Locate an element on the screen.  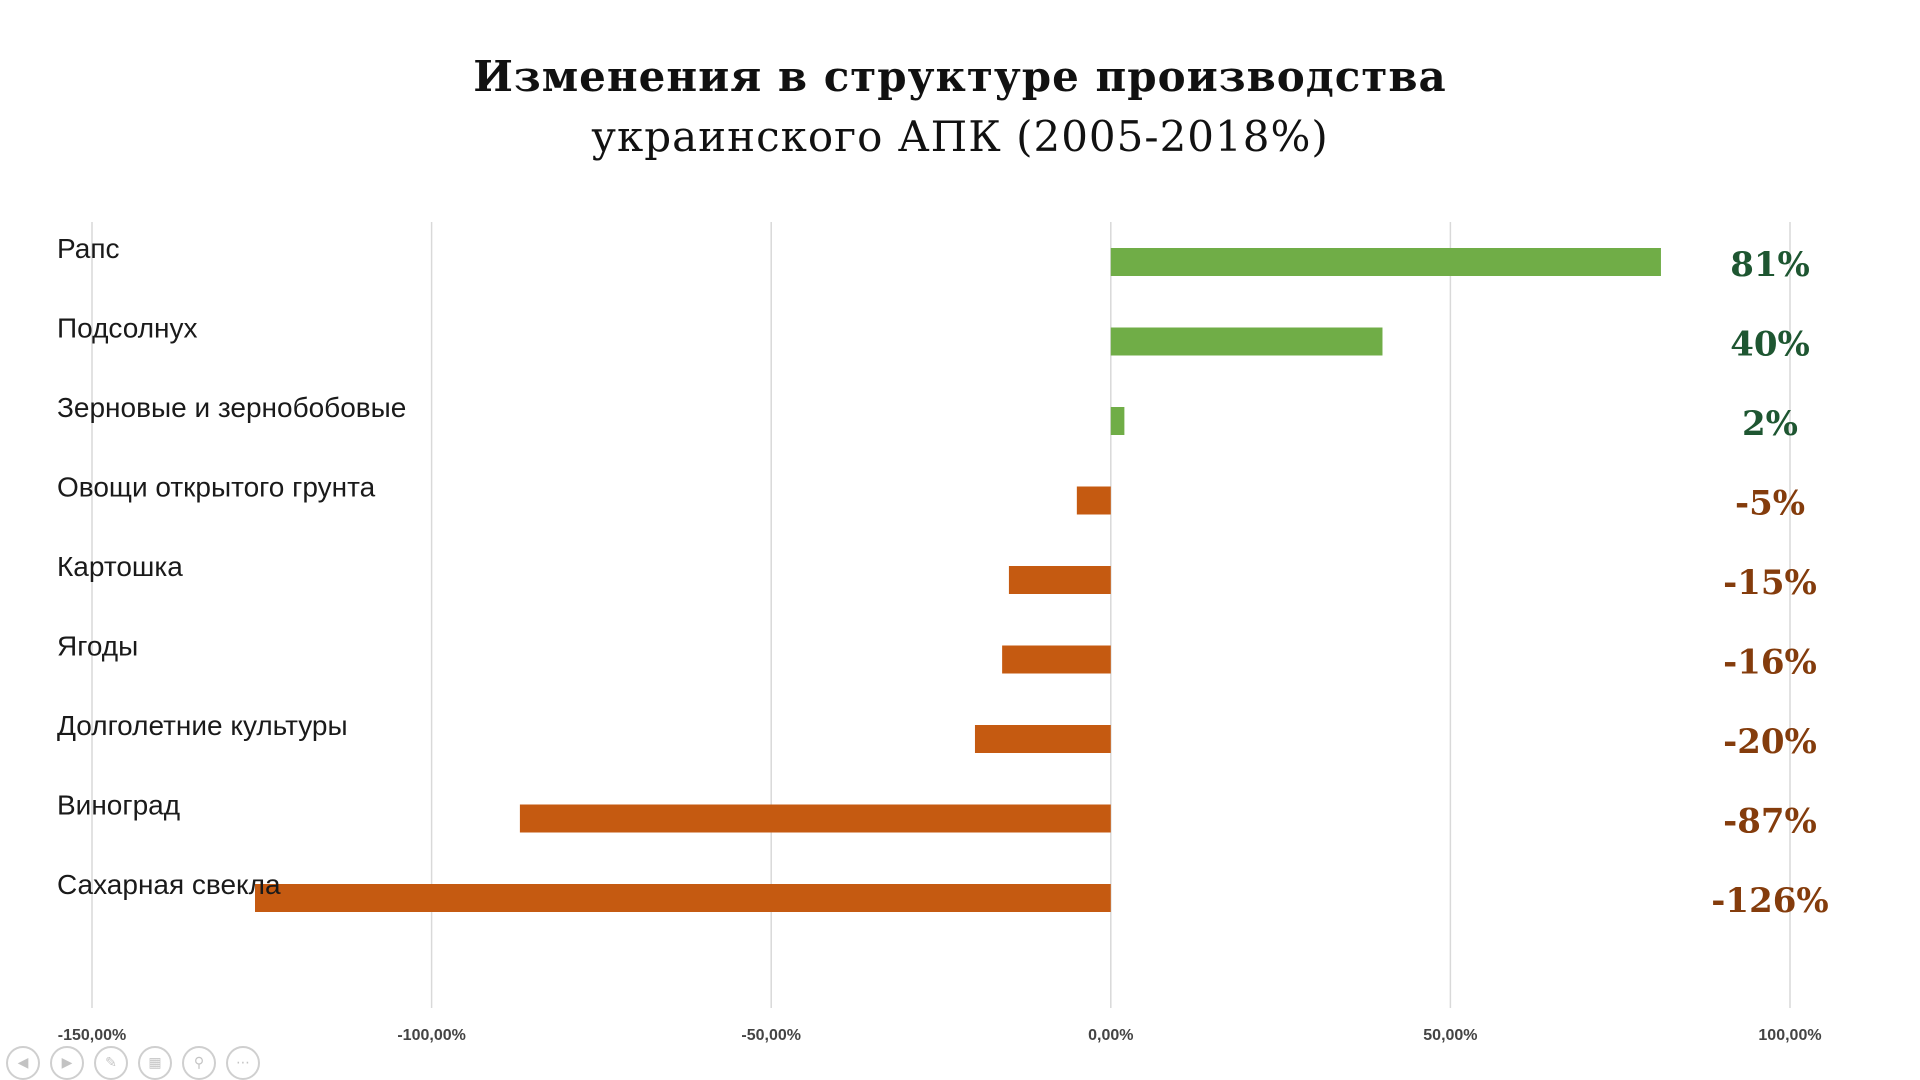
x-tick-label: 50,00% is located at coordinates (1450, 1035).